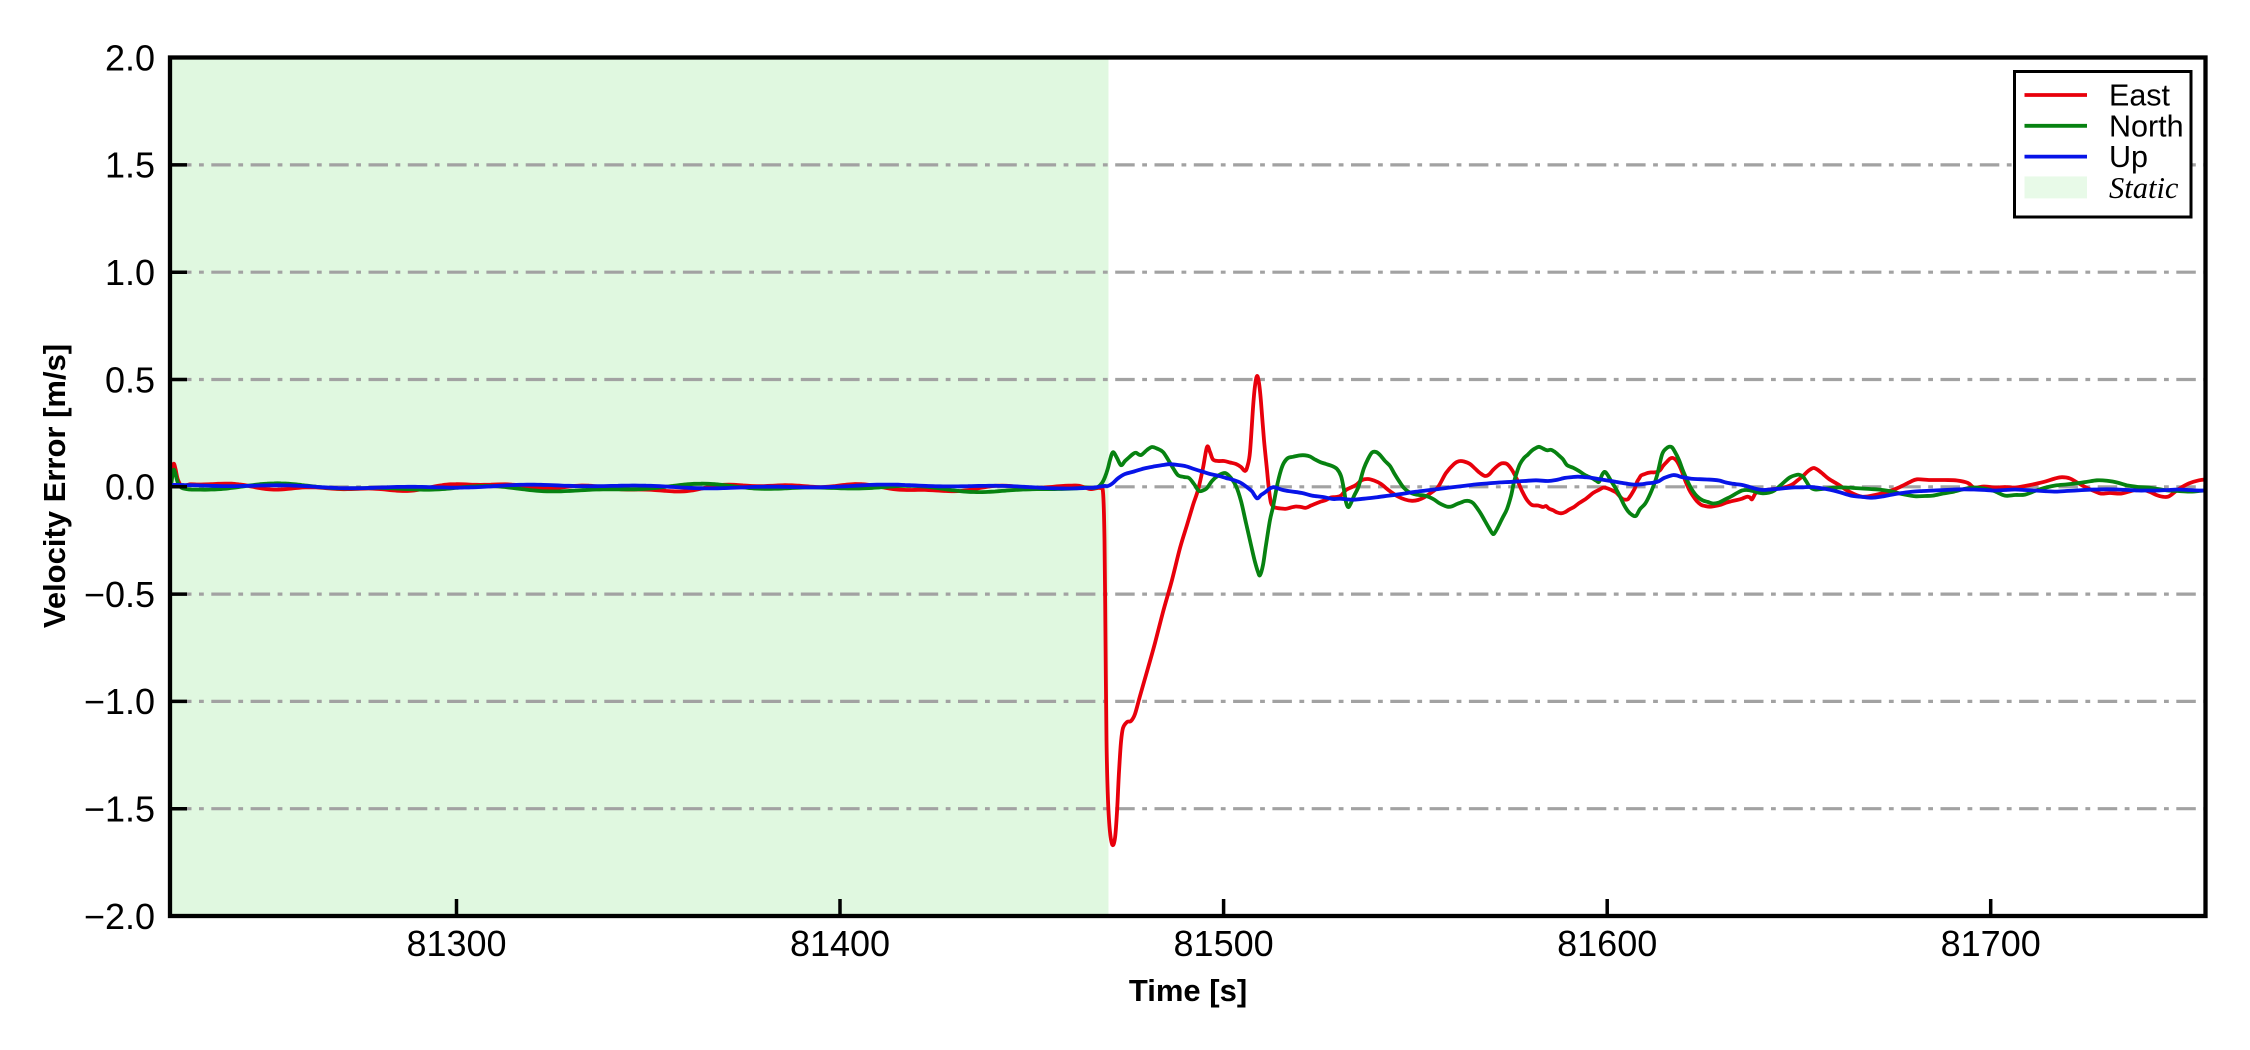 The width and height of the screenshot is (2250, 1050). What do you see at coordinates (54, 486) in the screenshot?
I see `svg-text: Velocity Error [m/s]` at bounding box center [54, 486].